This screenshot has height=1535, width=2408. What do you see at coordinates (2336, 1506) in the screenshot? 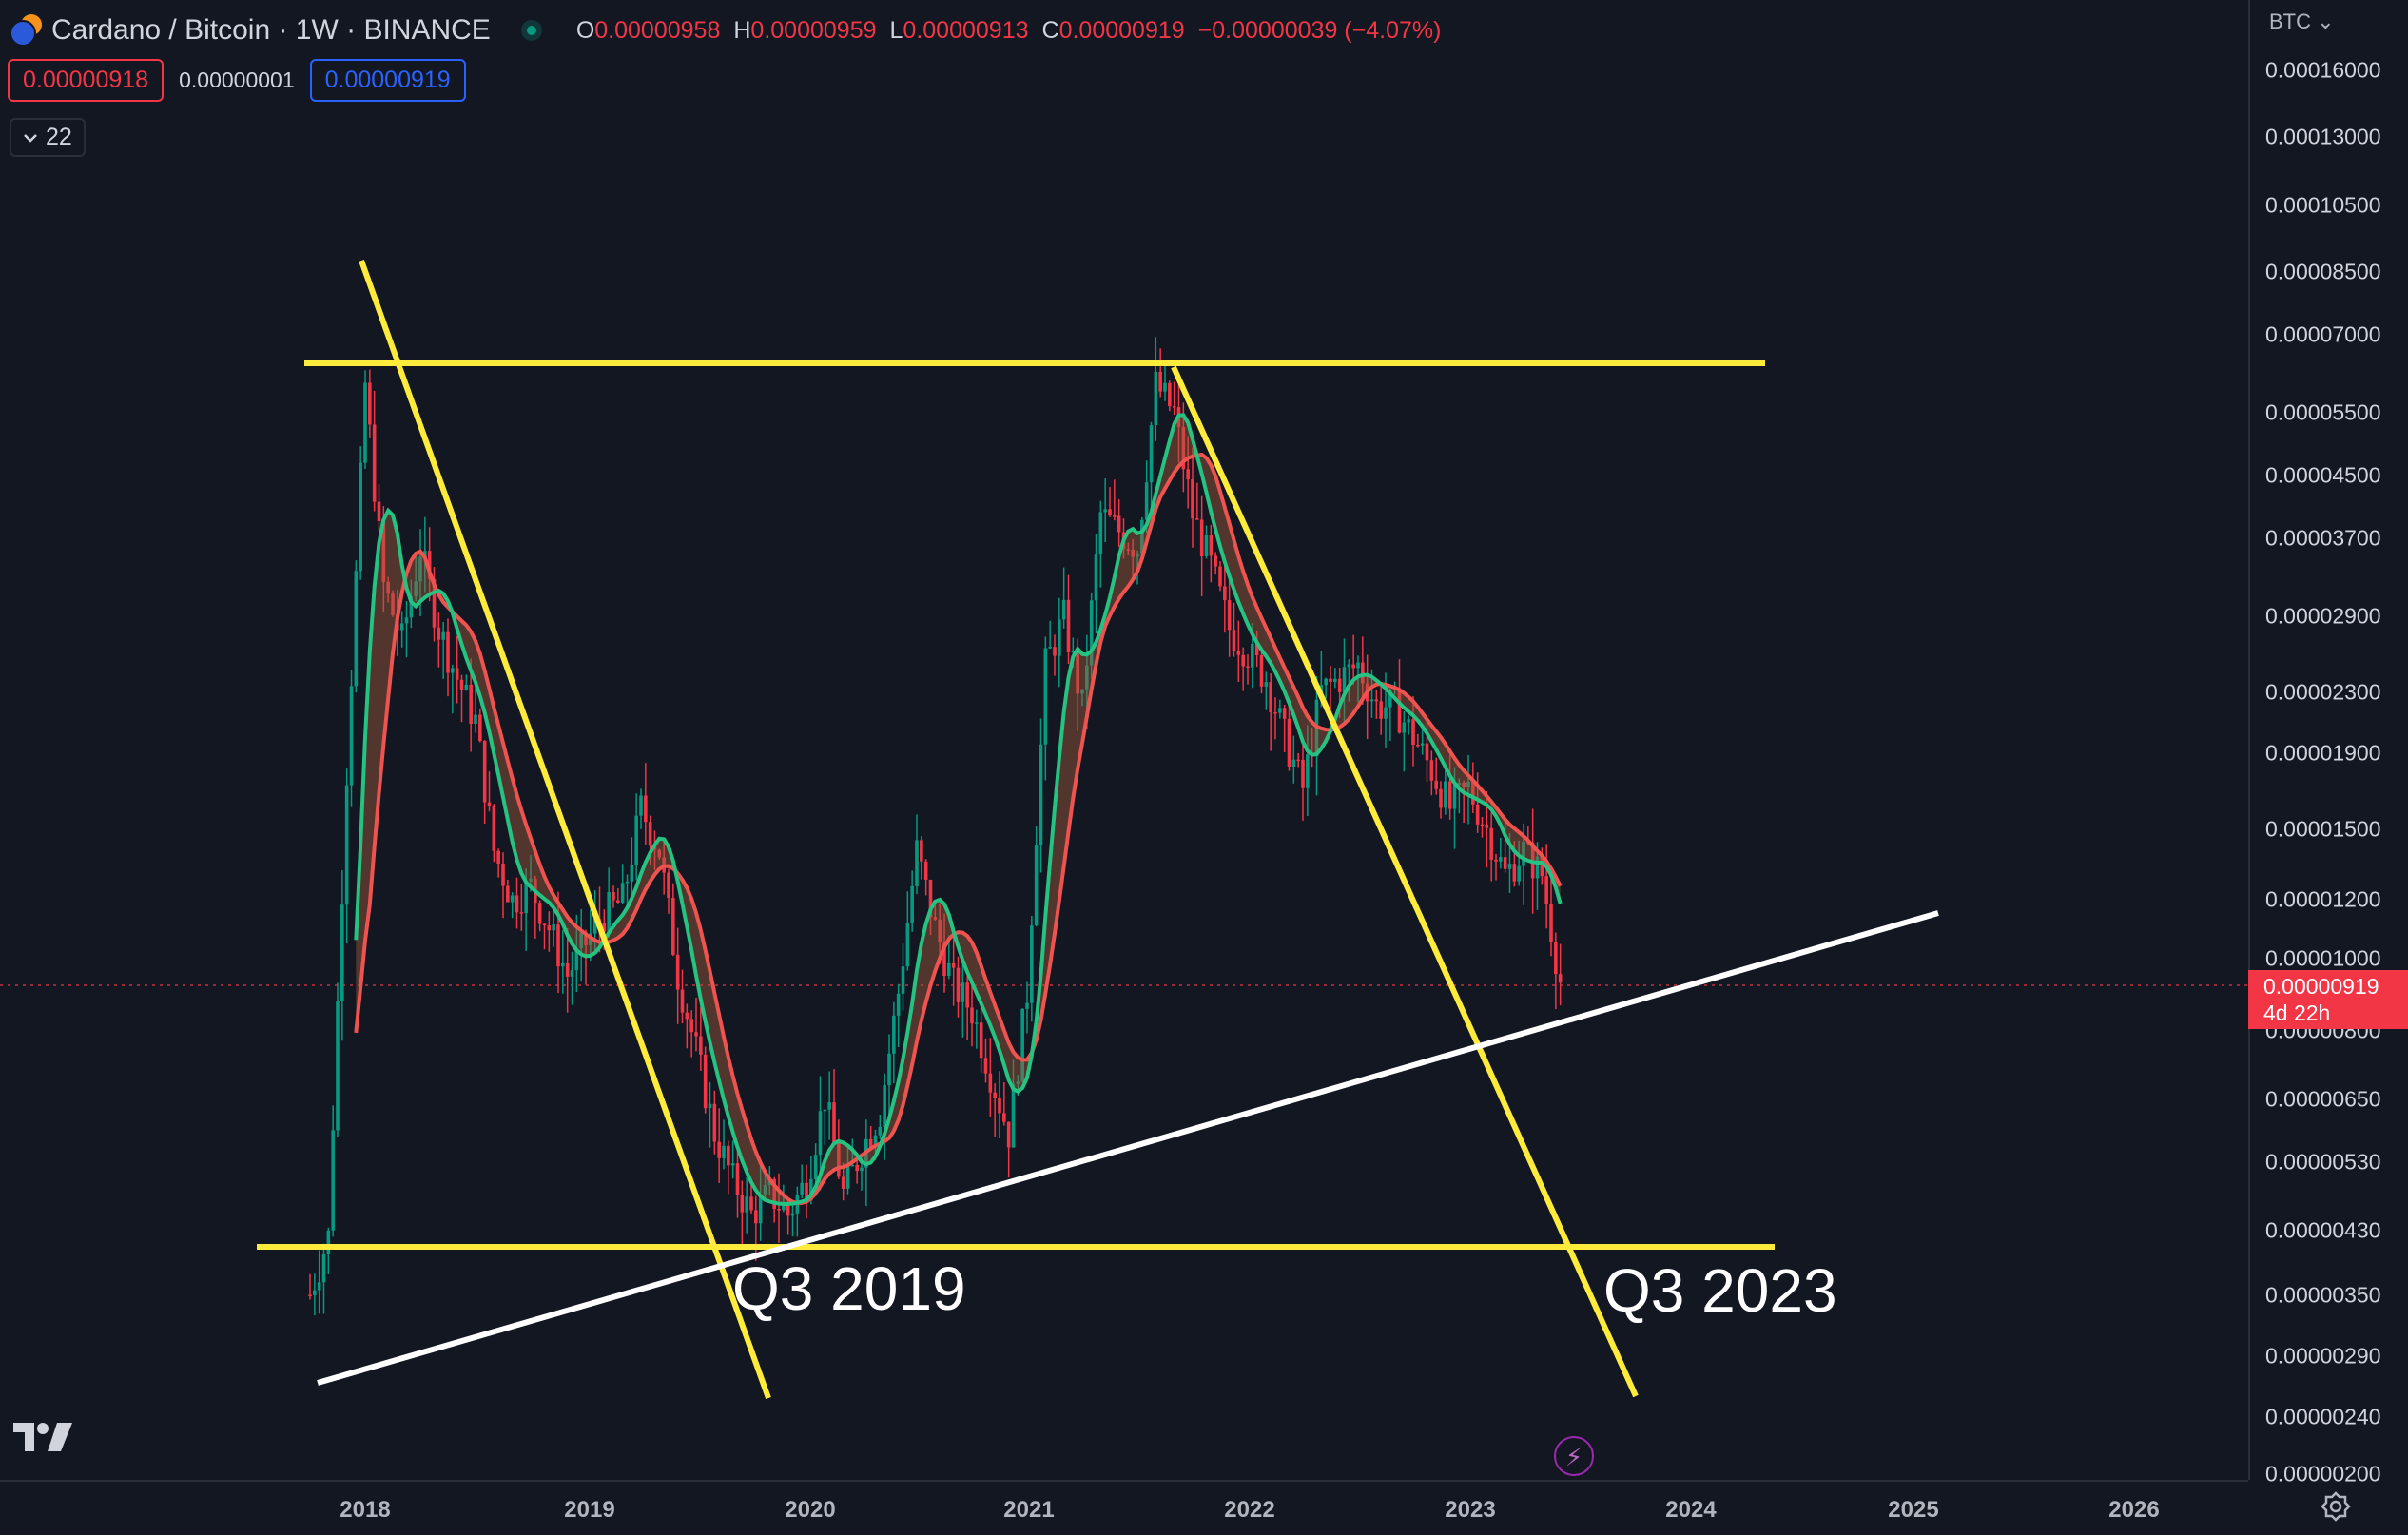
I see `gear-icon` at bounding box center [2336, 1506].